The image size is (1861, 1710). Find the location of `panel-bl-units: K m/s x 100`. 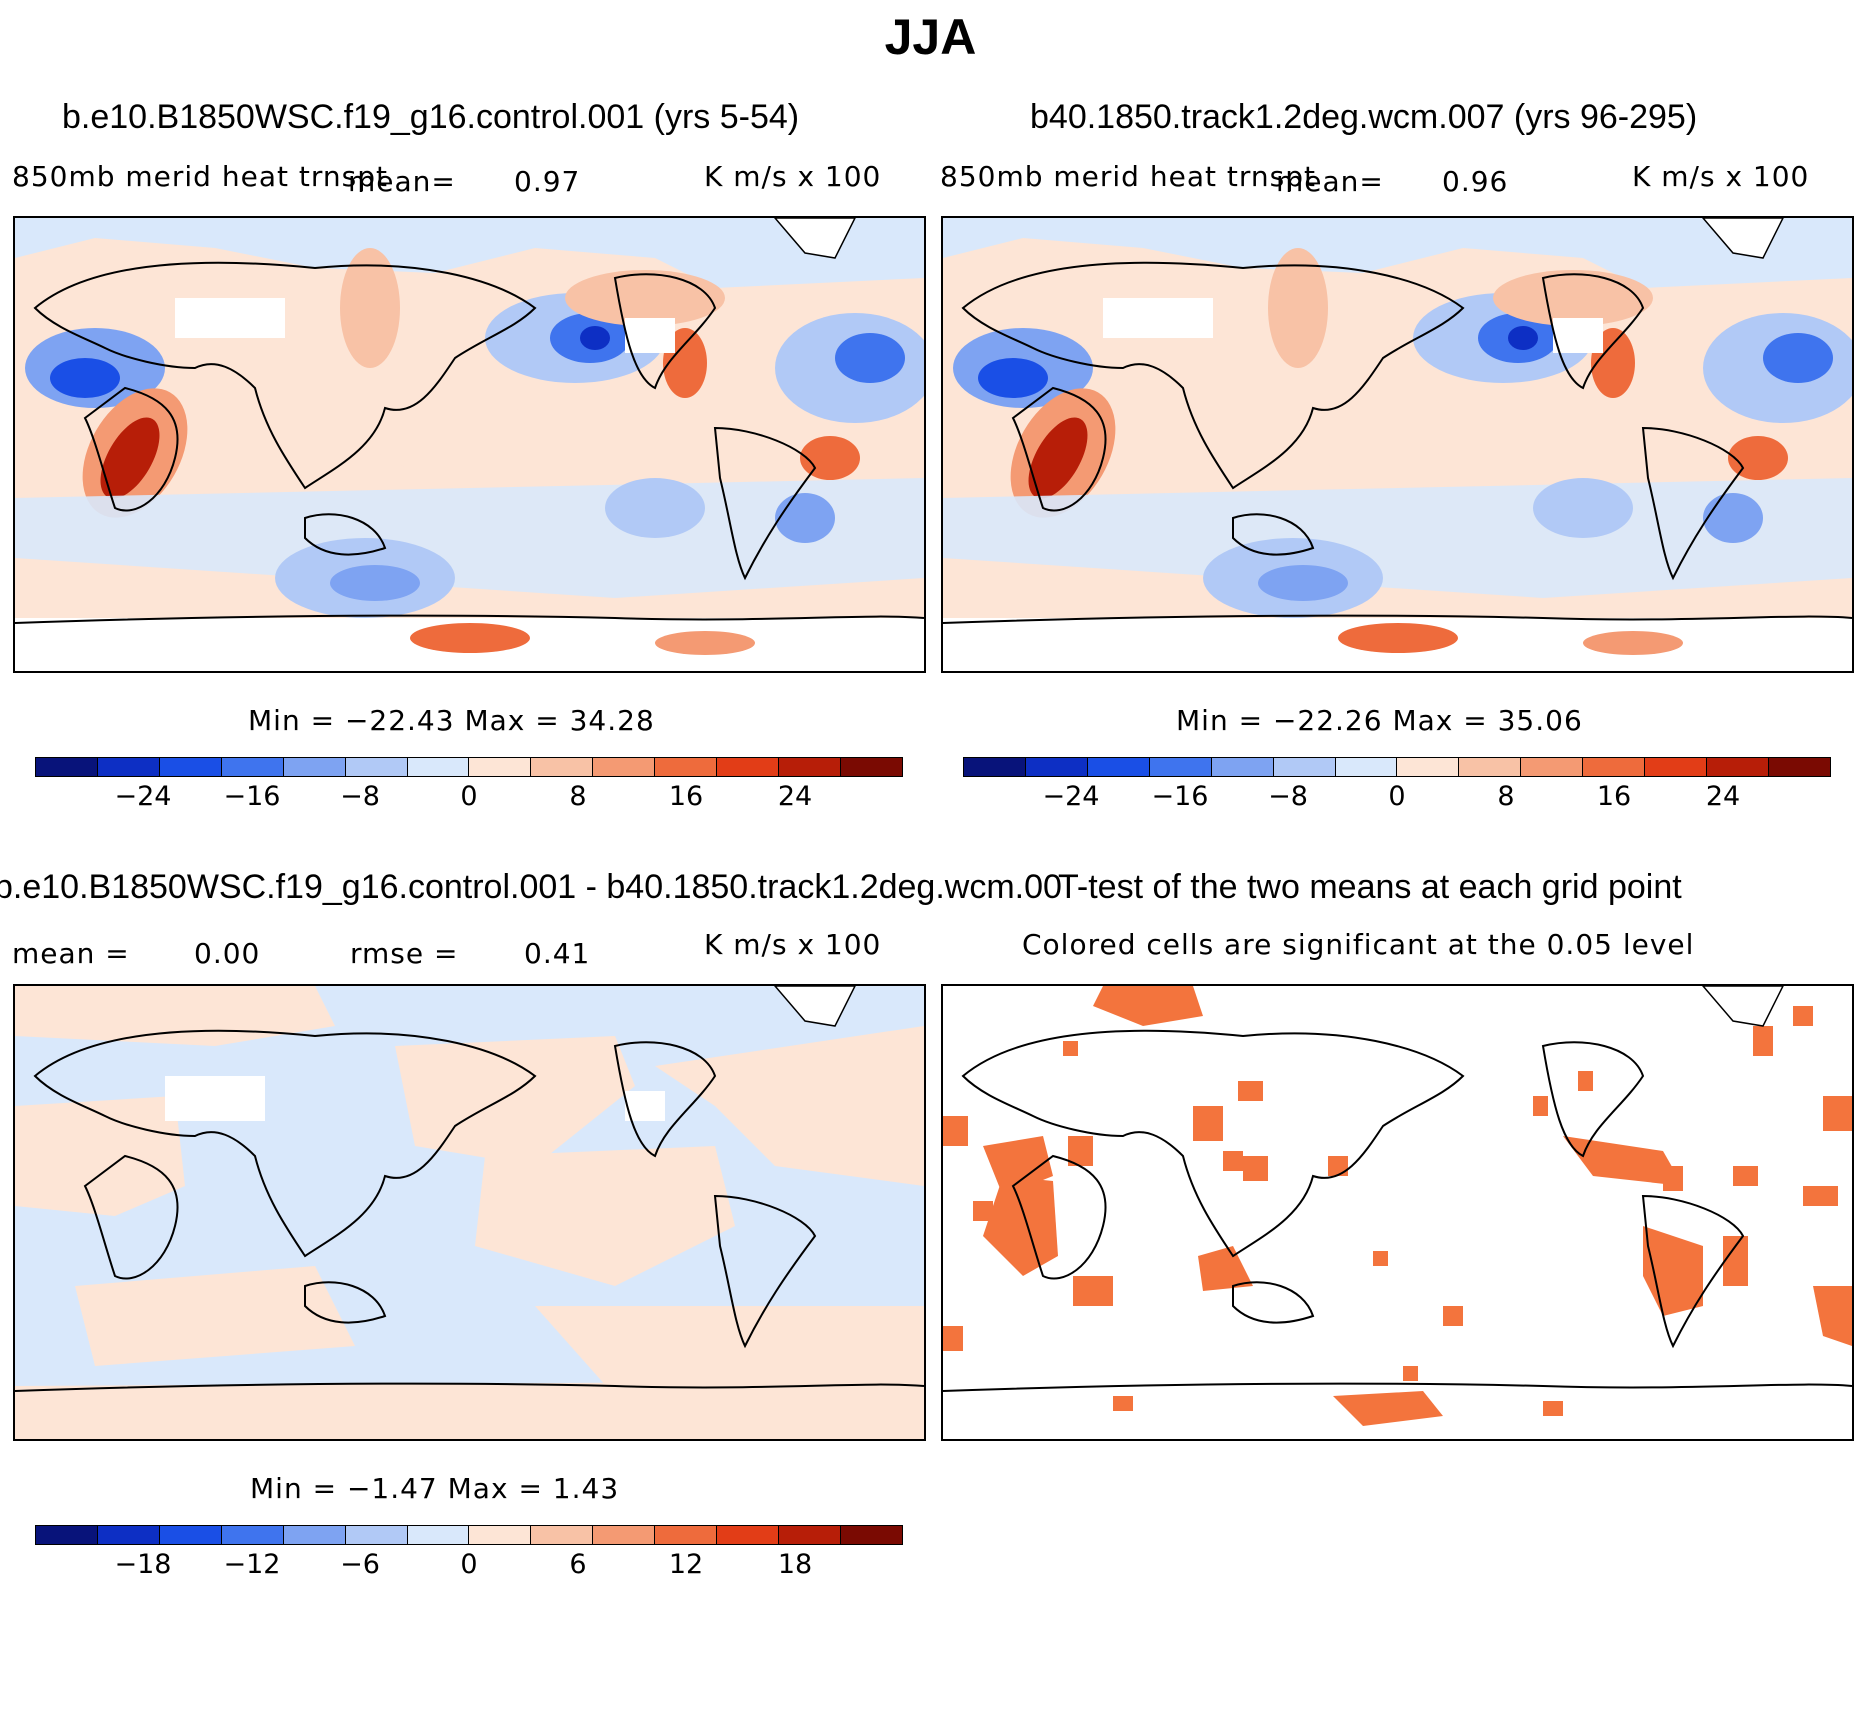

panel-bl-units: K m/s x 100 is located at coordinates (793, 944).